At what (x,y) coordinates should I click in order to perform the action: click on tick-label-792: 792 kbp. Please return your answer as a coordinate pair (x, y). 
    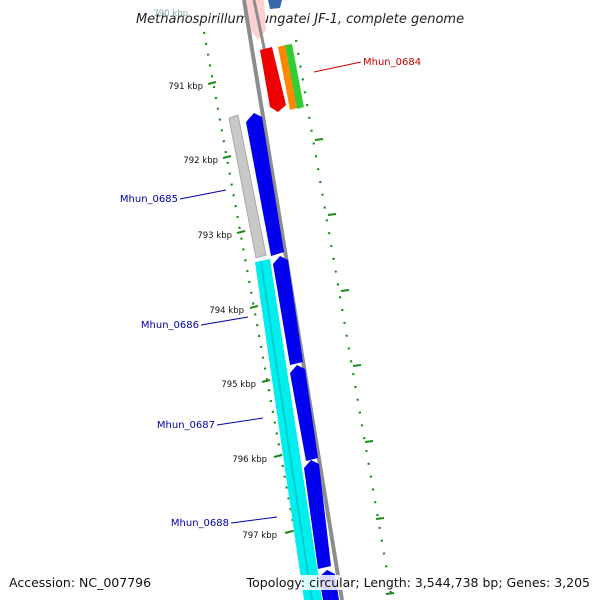
    Looking at the image, I should click on (200, 161).